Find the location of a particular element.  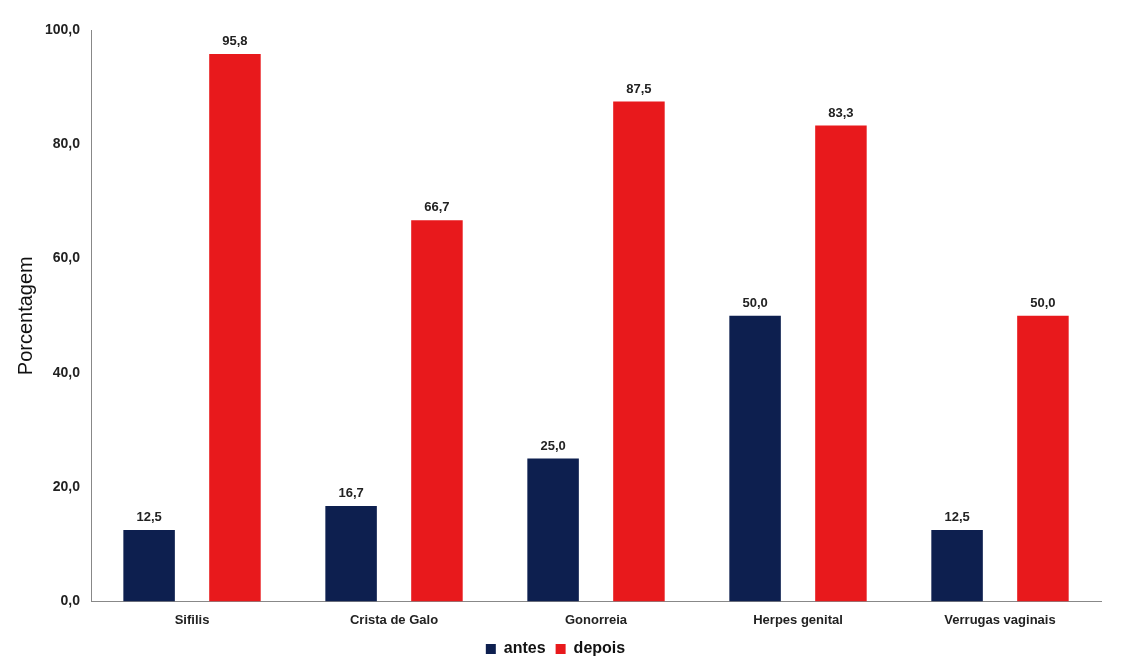

data-label: 83,3 is located at coordinates (841, 112).